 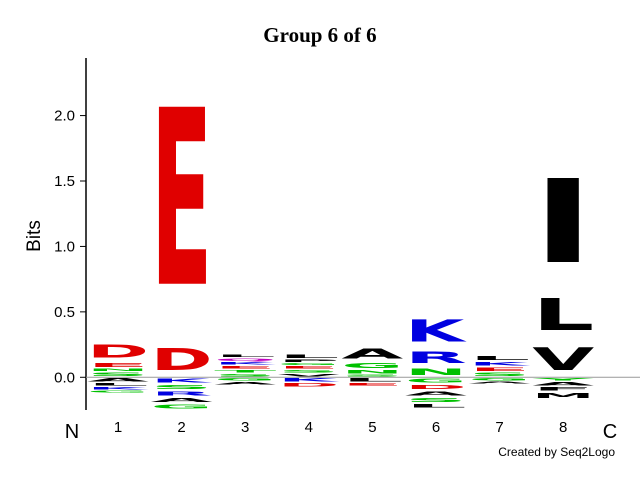 I want to click on y-axis-label: Bits, so click(x=34, y=236).